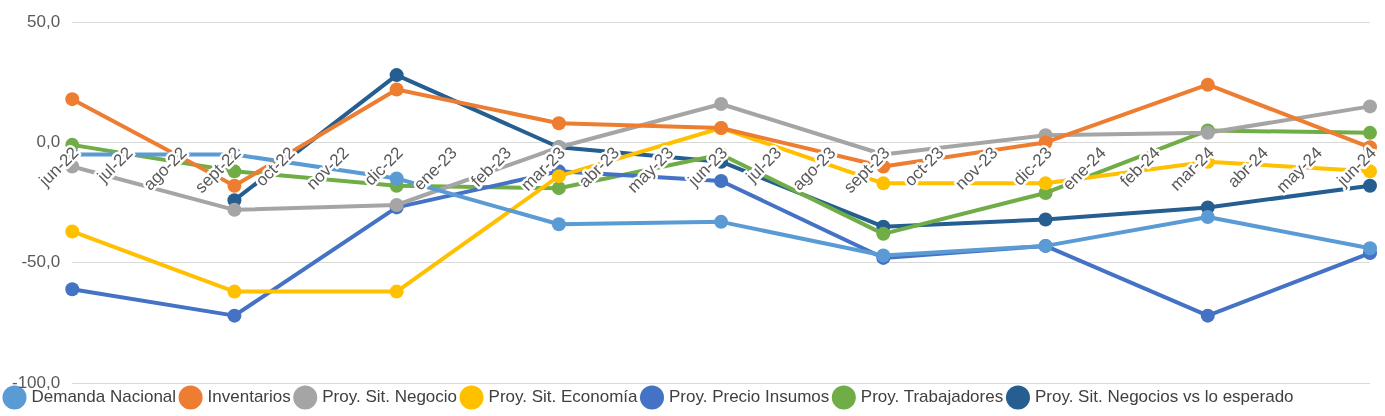 Image resolution: width=1385 pixels, height=416 pixels. I want to click on legend-label: Proy. Sit. Economía, so click(563, 397).